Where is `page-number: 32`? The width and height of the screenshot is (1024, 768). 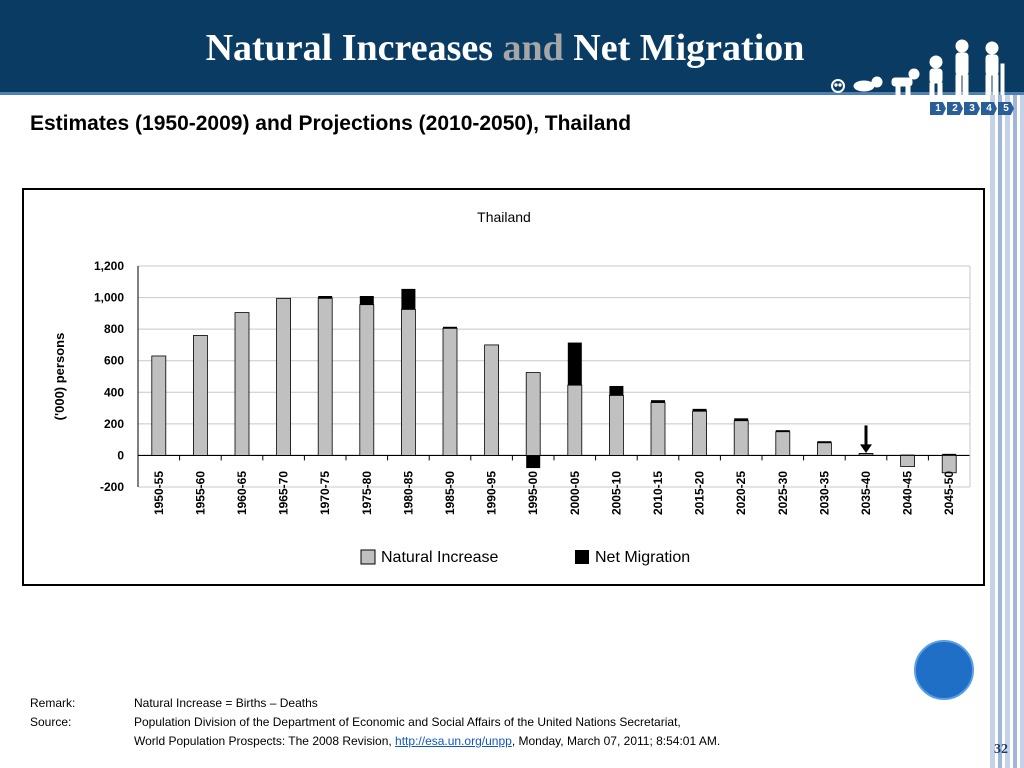
page-number: 32 is located at coordinates (1001, 749).